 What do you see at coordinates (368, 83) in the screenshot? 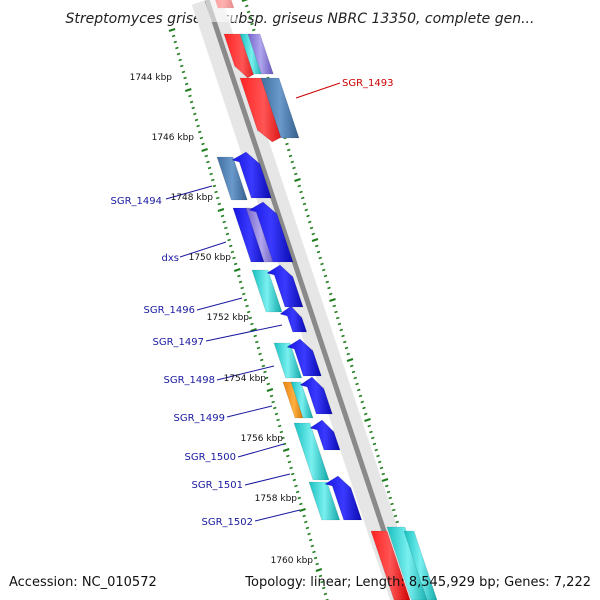
I see `gene-label-sgr-1493: SGR_1493` at bounding box center [368, 83].